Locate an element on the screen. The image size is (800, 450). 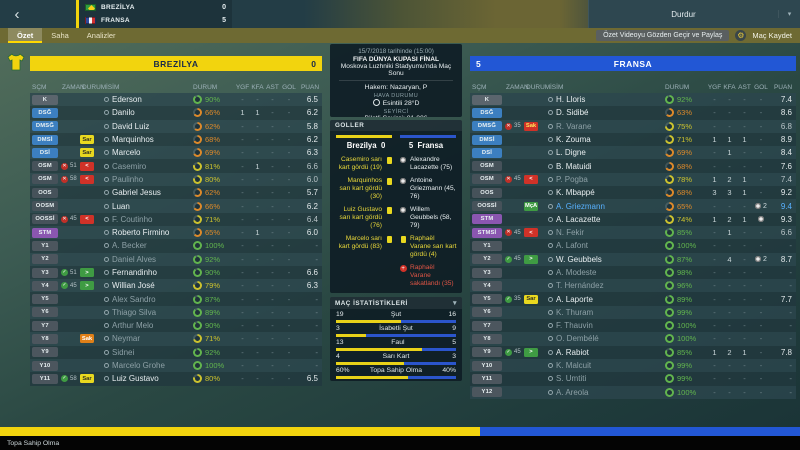
player-row: K H. Lloris 92% - - - - 7.4 is located at coordinates (633, 100).